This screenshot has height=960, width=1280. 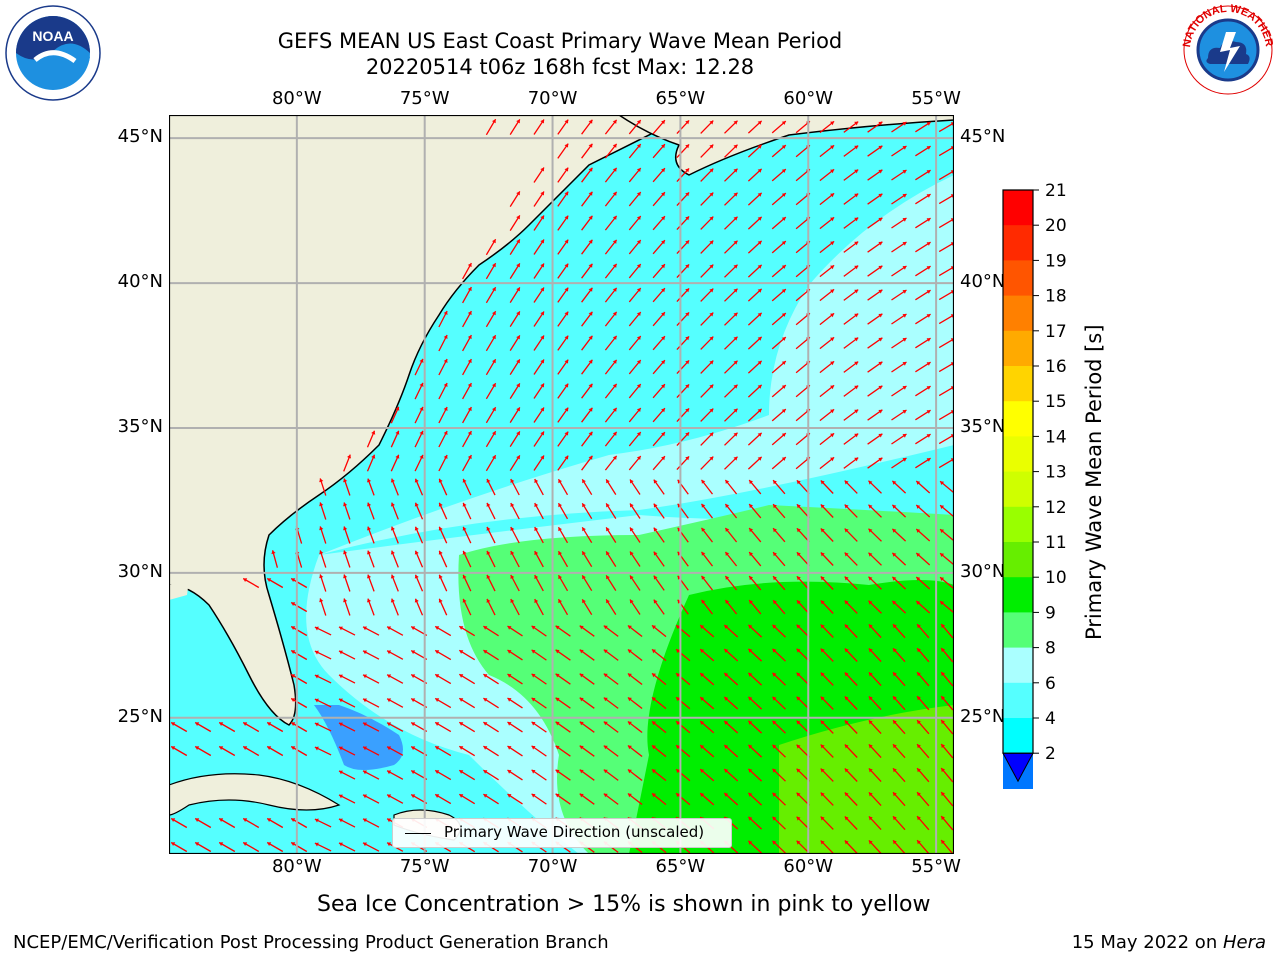 I want to click on footer-host: Hera, so click(x=1244, y=942).